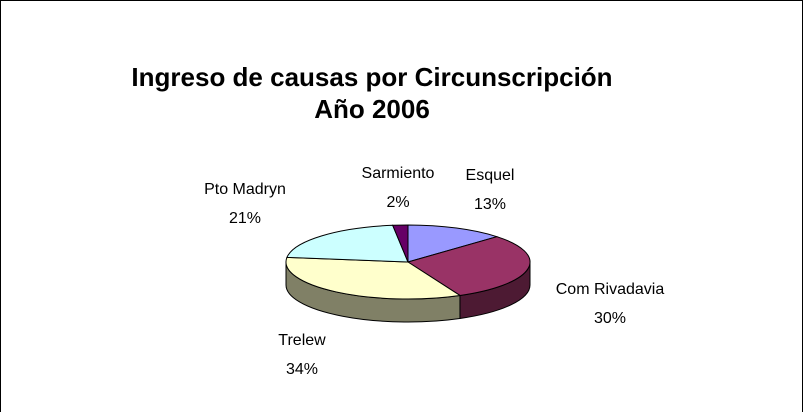 Image resolution: width=804 pixels, height=412 pixels. Describe the element at coordinates (371, 77) in the screenshot. I see `chart-title: Ingreso de causas por Circunscripción` at that location.